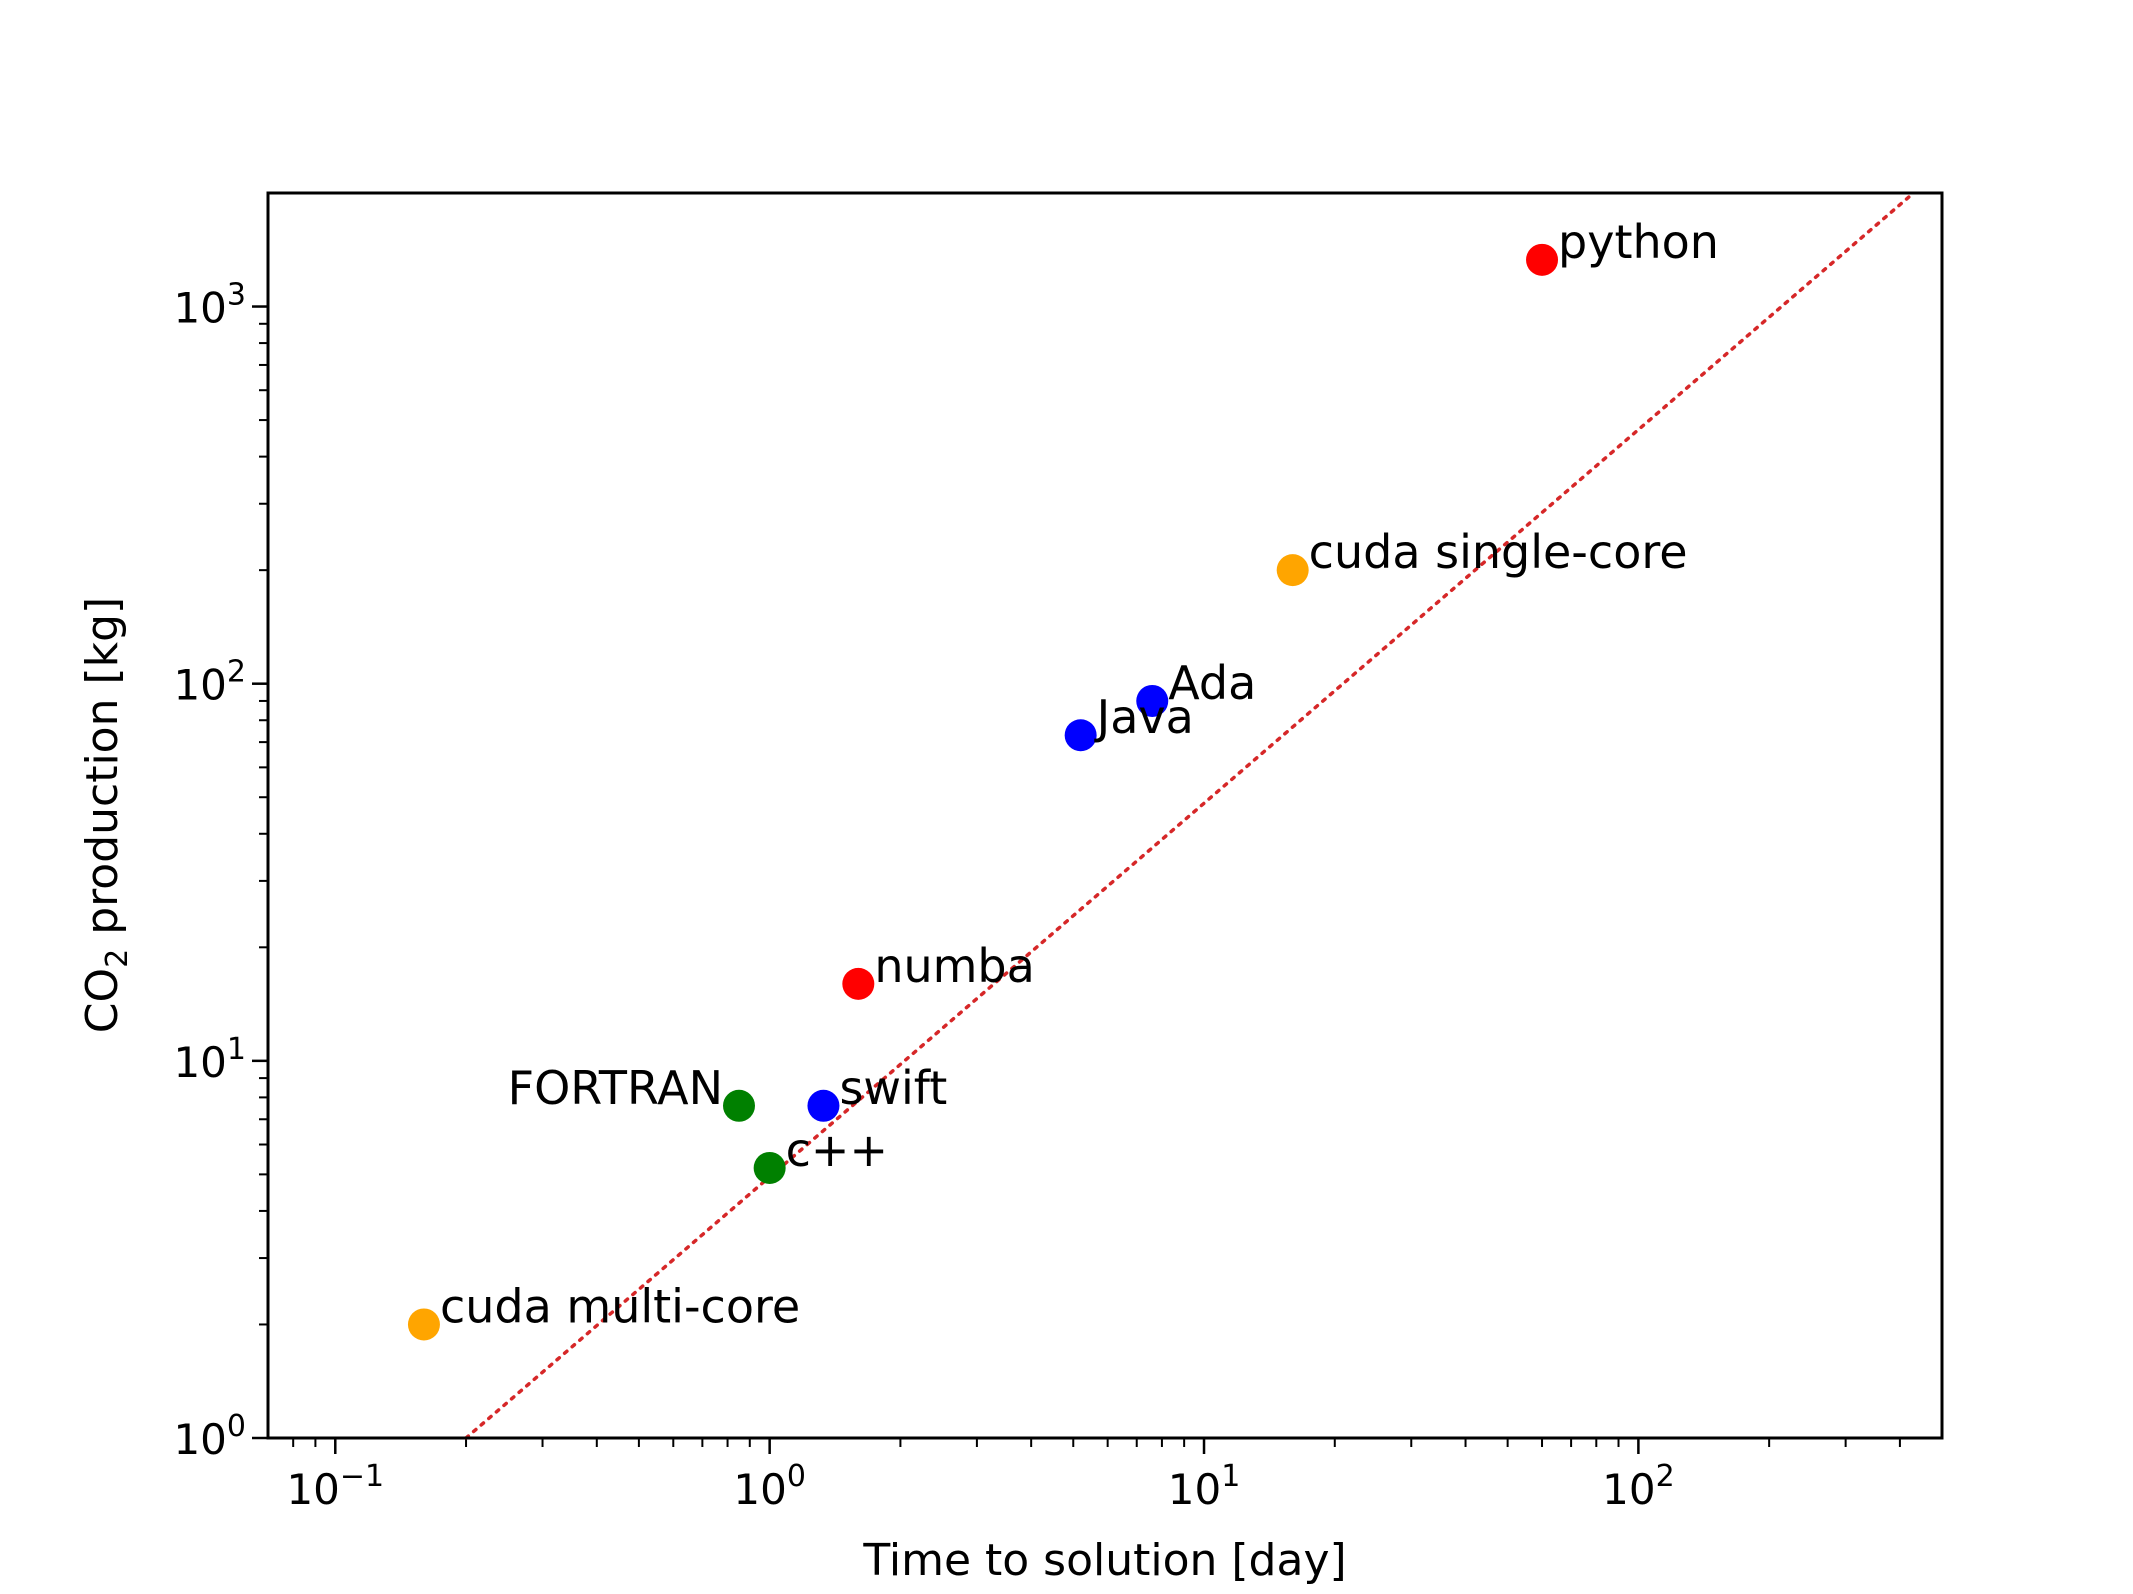 This screenshot has height=1594, width=2133. I want to click on point-swift, so click(823, 1105).